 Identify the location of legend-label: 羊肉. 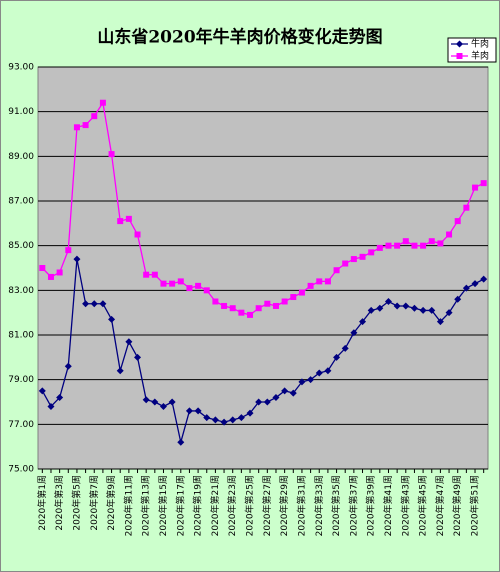
(480, 56).